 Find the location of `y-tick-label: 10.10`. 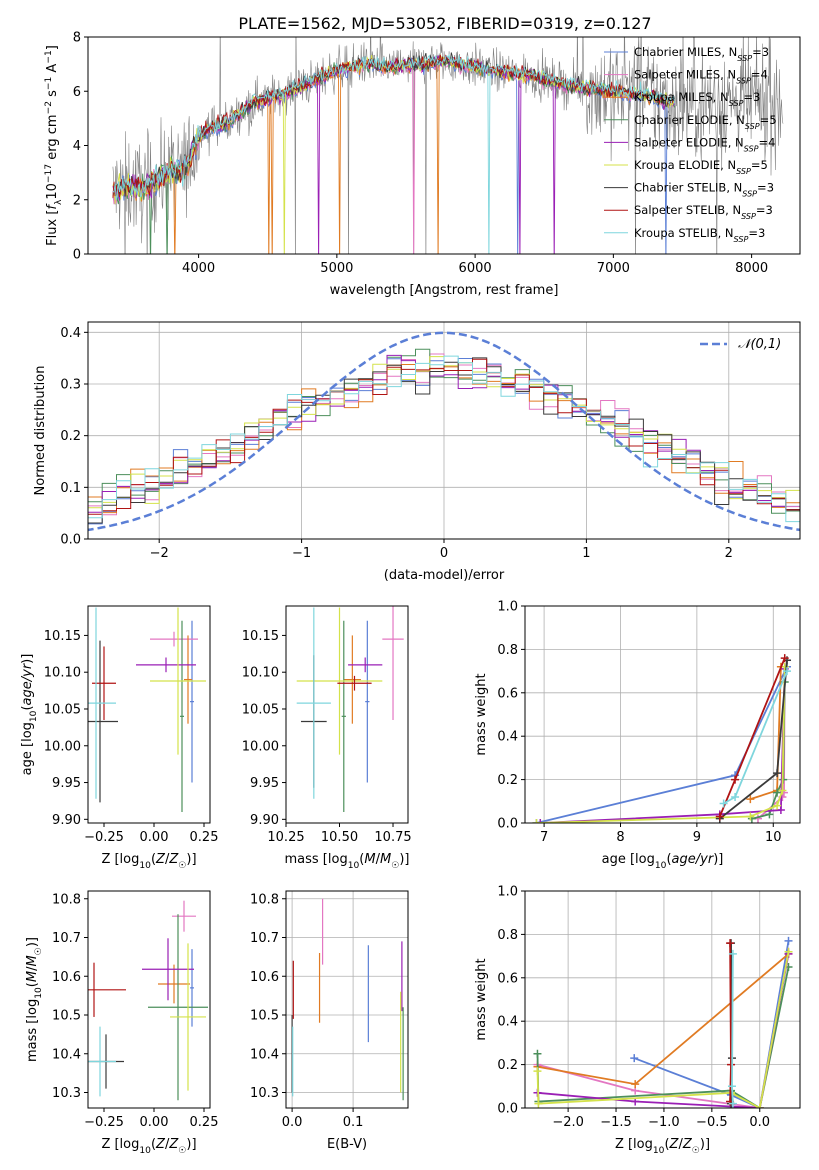

y-tick-label: 10.10 is located at coordinates (260, 673).